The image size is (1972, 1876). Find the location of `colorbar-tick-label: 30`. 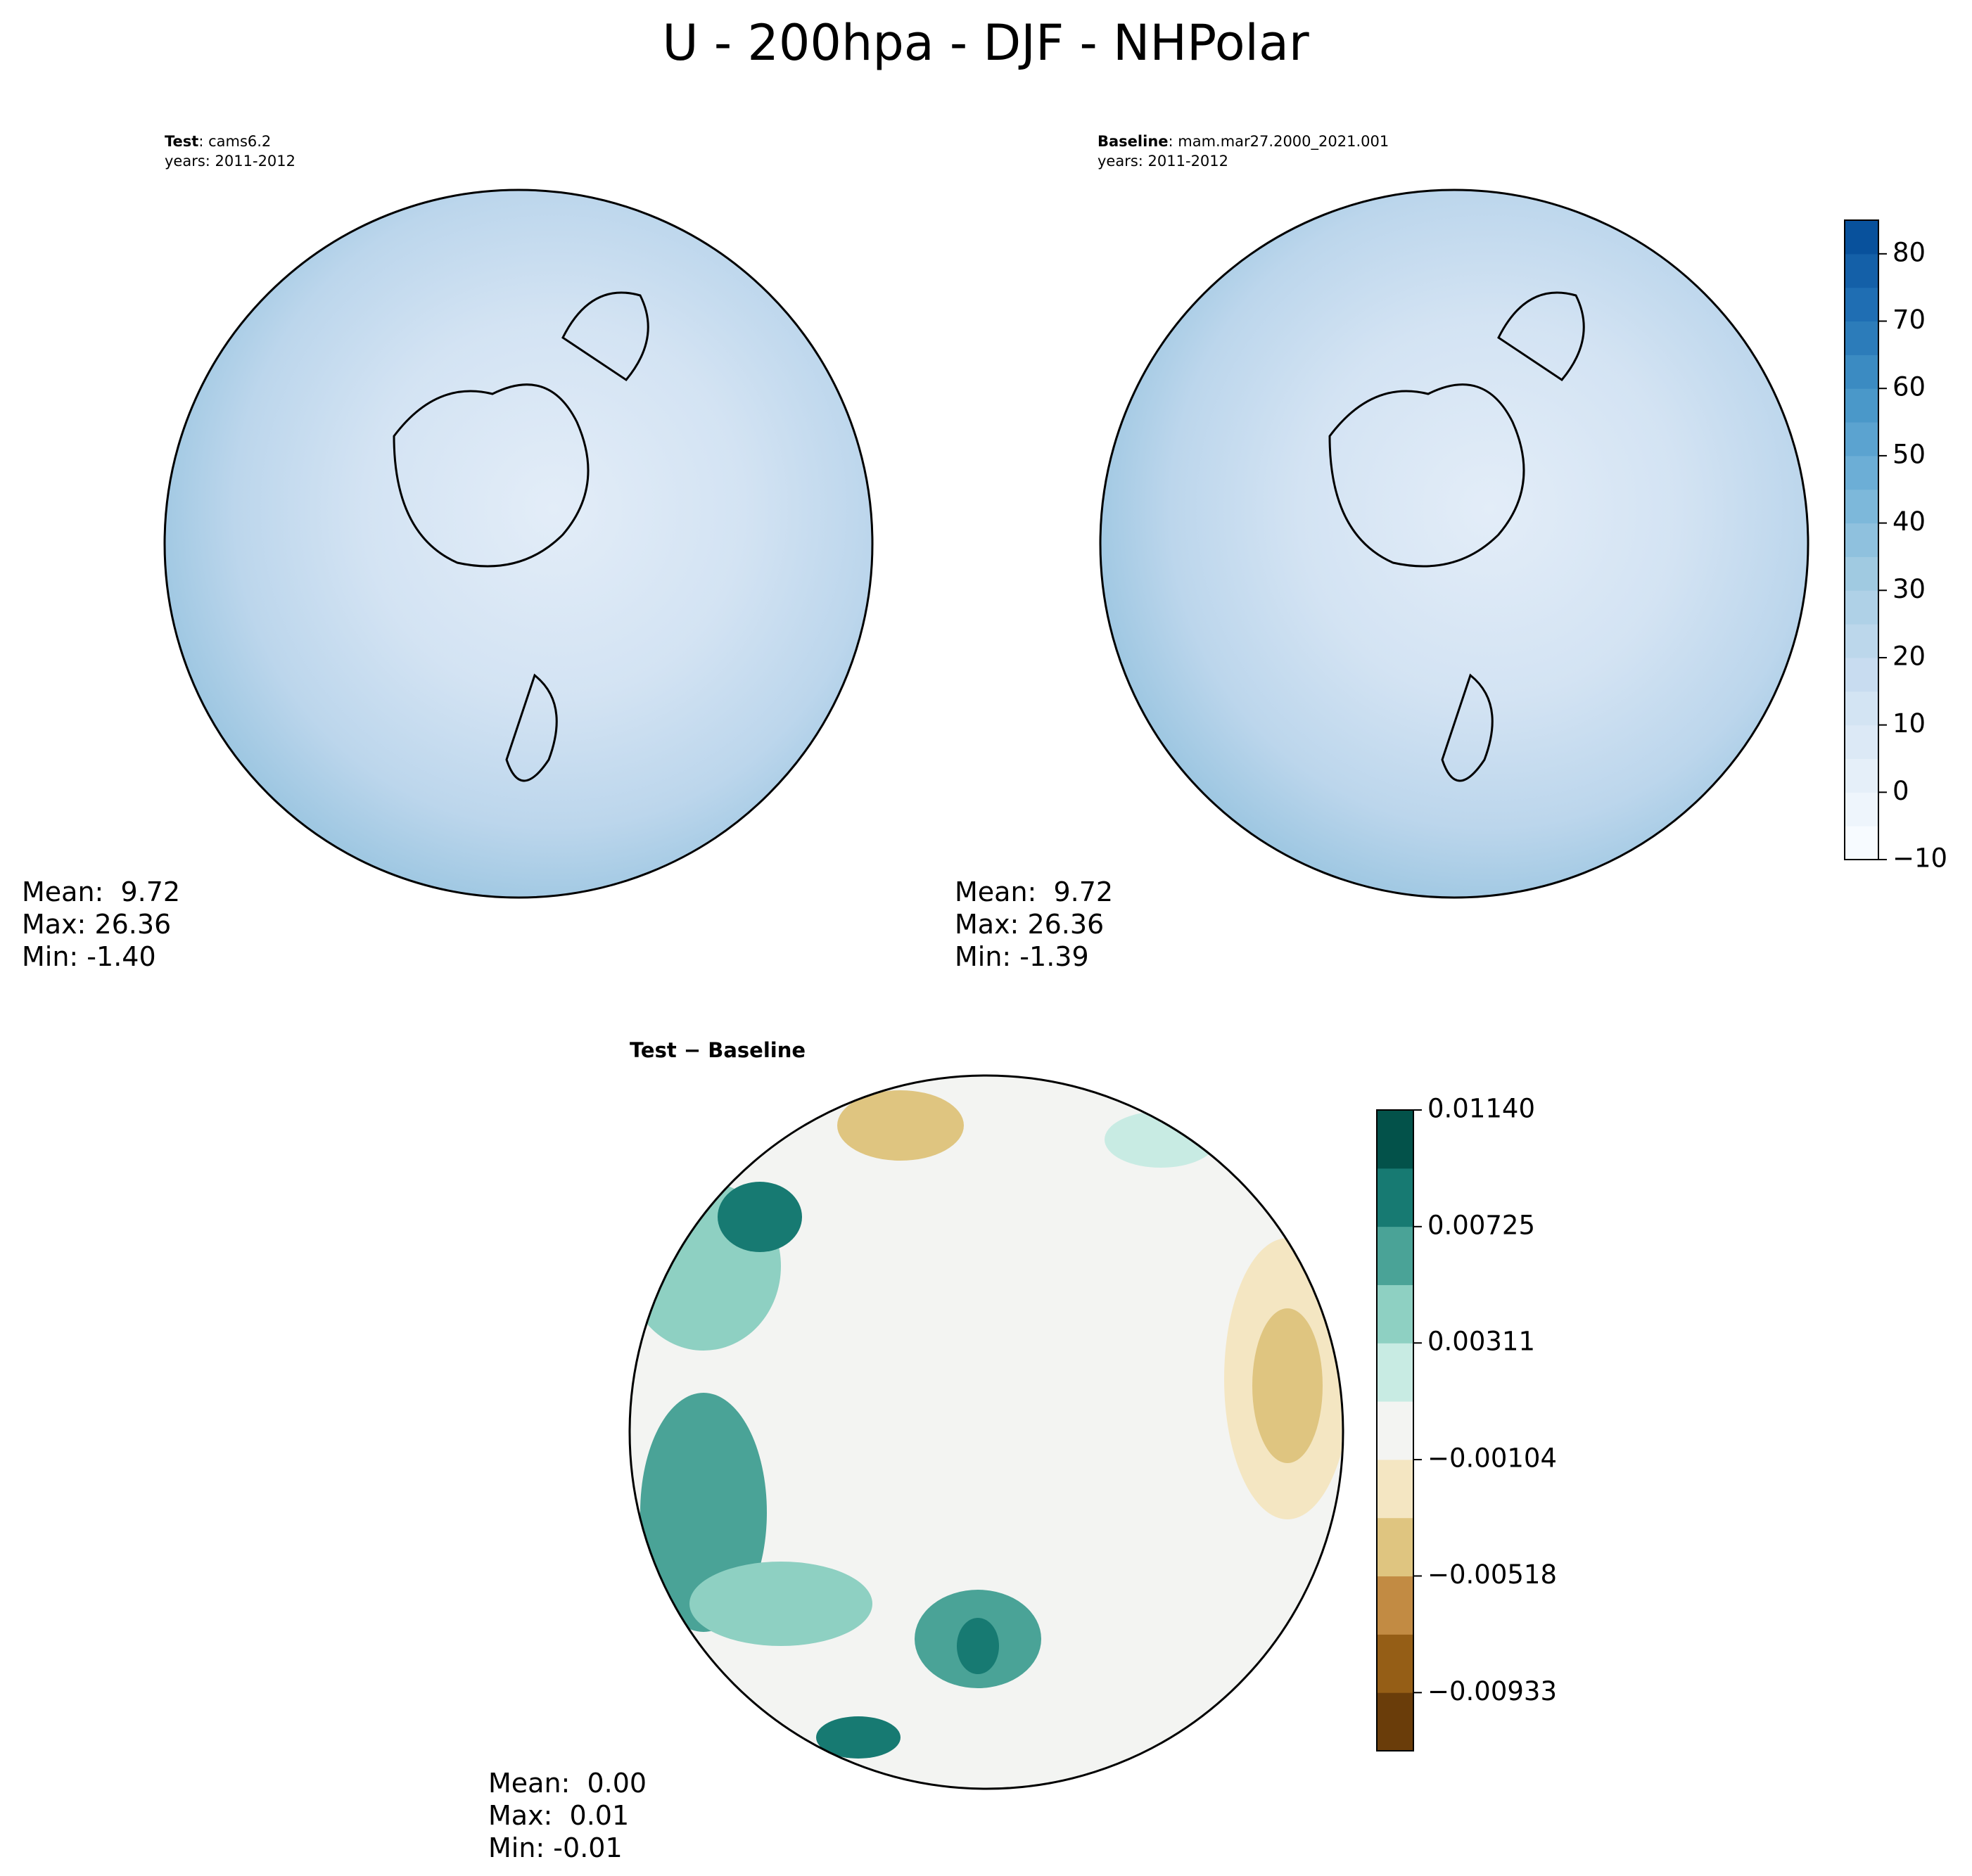

colorbar-tick-label: 30 is located at coordinates (1910, 589).